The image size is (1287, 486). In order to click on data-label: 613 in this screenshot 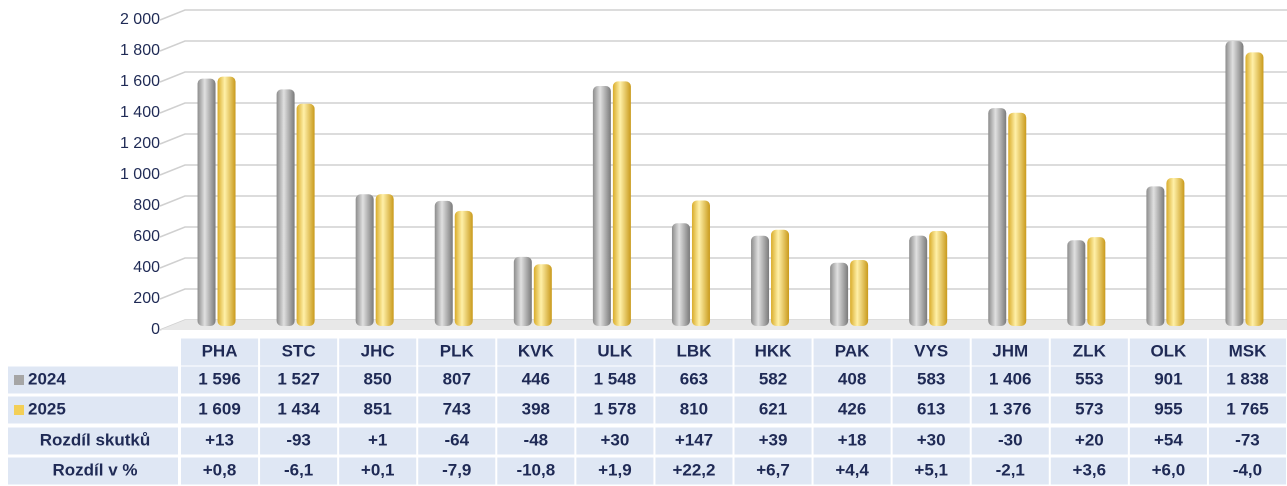, I will do `click(931, 408)`.